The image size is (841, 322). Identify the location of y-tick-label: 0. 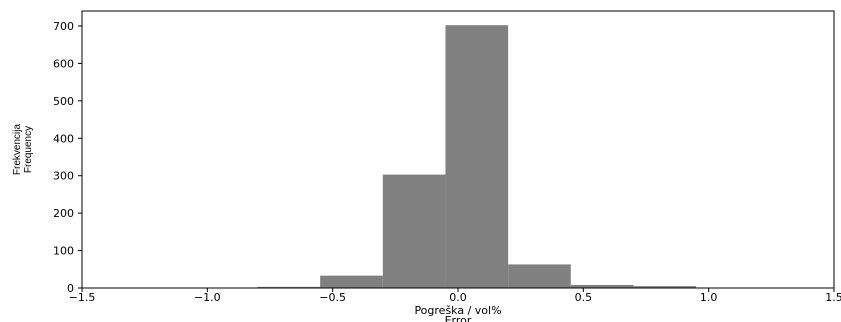
(70, 288).